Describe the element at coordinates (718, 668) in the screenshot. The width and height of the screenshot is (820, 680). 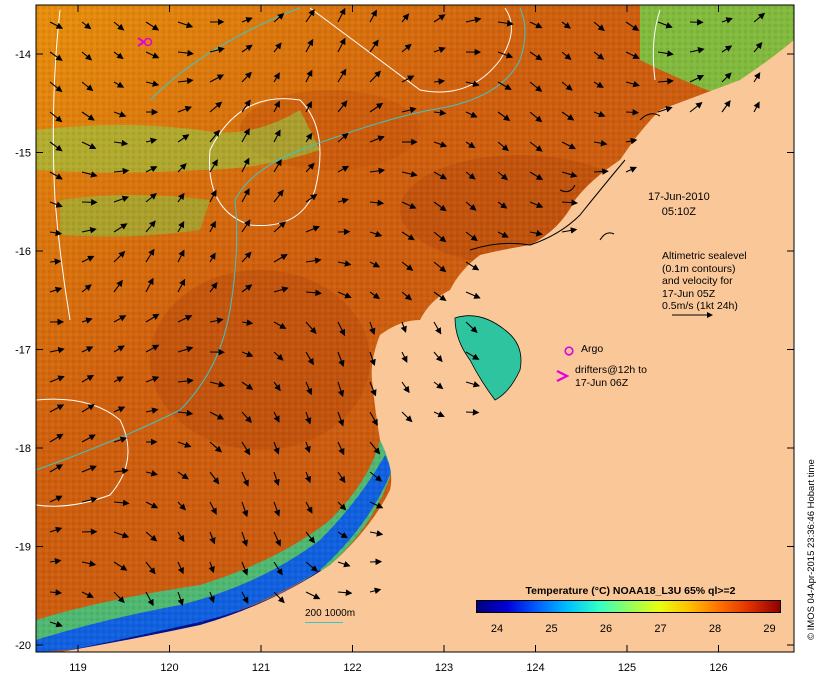
I see `longitude-tick-label: 126` at that location.